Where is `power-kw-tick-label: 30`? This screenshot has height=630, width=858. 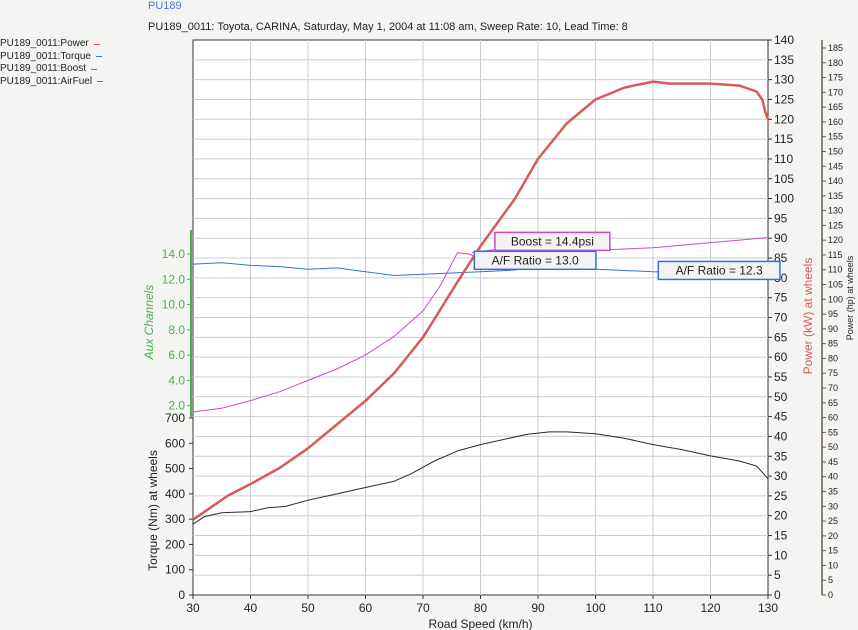
power-kw-tick-label: 30 is located at coordinates (781, 476).